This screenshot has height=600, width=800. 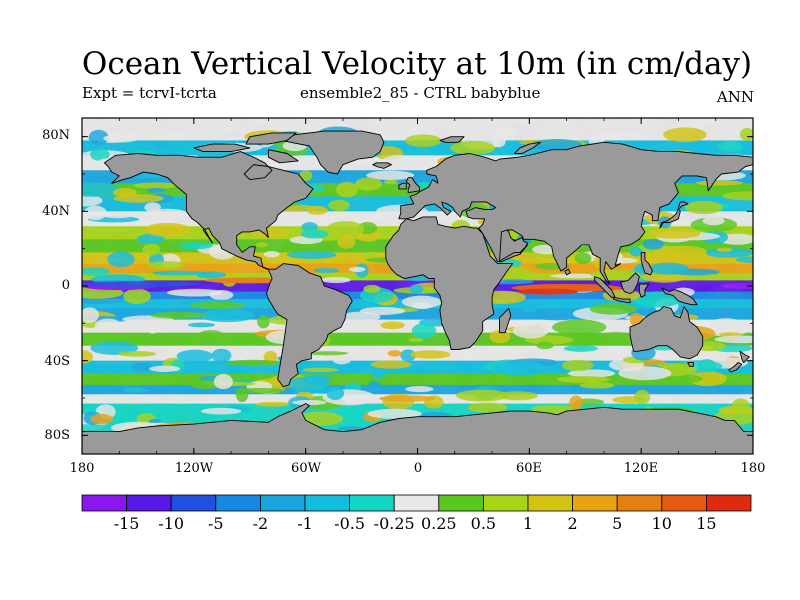 What do you see at coordinates (690, 364) in the screenshot?
I see `land-tasmania` at bounding box center [690, 364].